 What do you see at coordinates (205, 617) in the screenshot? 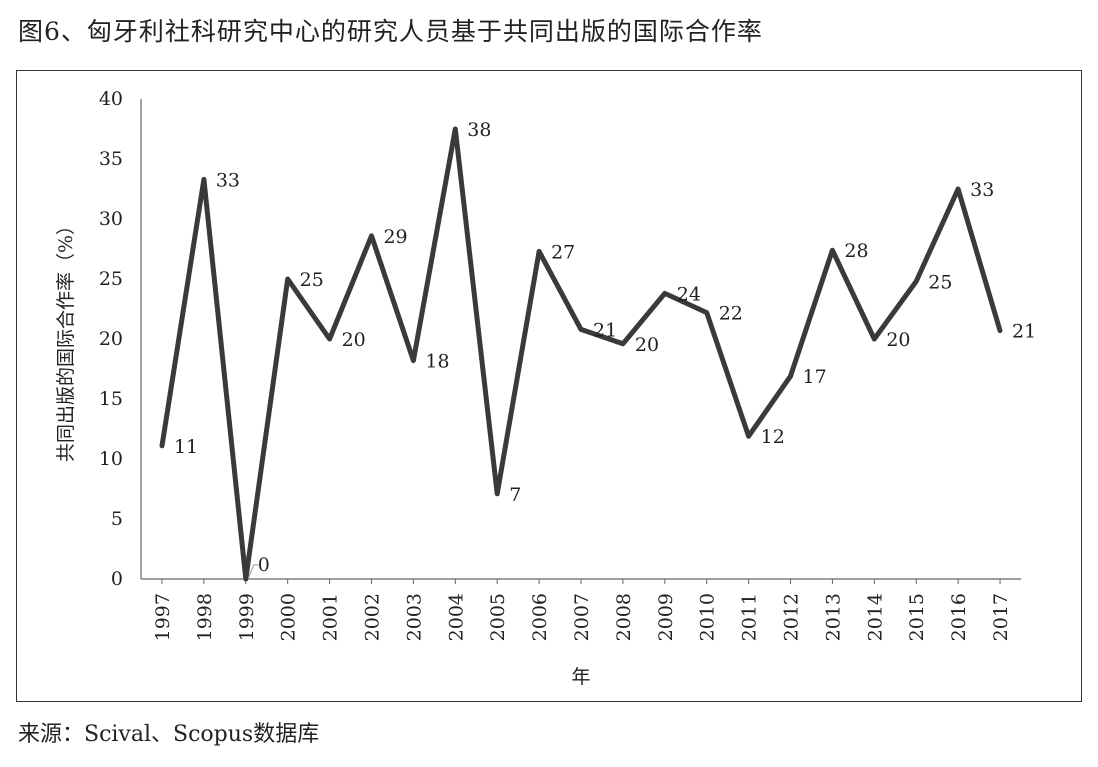
I see `x-tick-label: 1998` at bounding box center [205, 617].